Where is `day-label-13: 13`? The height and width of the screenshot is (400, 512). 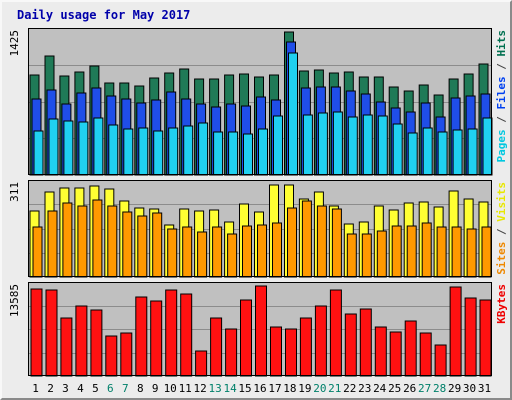 day-label-13: 13 is located at coordinates (214, 388).